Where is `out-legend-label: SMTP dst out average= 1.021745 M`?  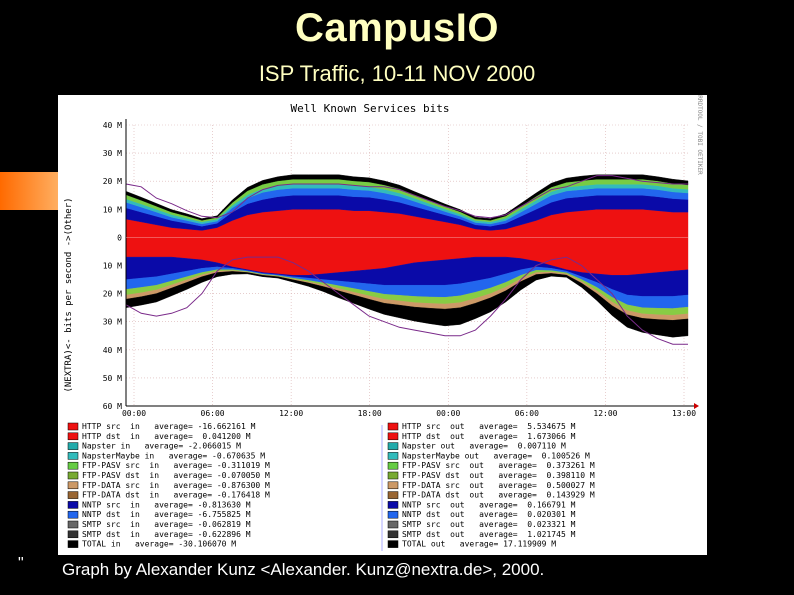
out-legend-label: SMTP dst out average= 1.021745 M is located at coordinates (489, 534).